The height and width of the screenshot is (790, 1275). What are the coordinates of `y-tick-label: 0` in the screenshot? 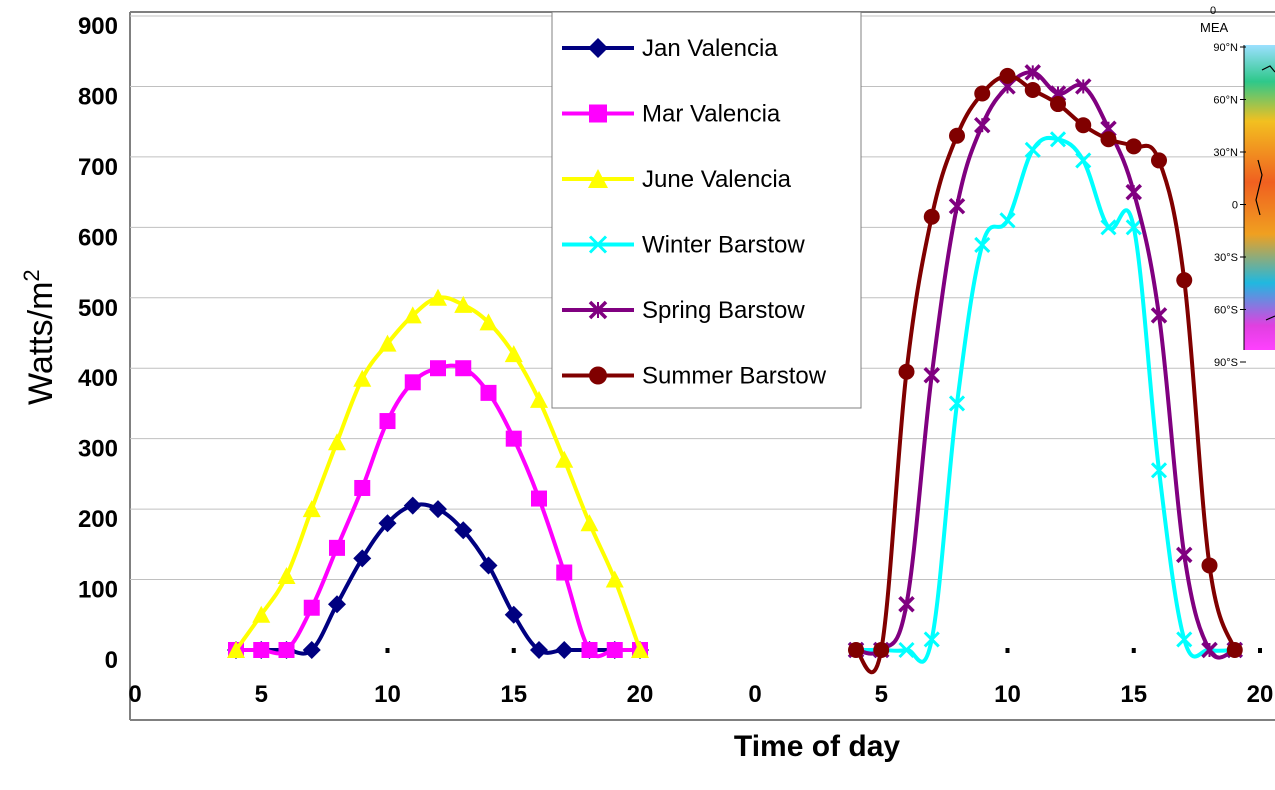 It's located at (111, 660).